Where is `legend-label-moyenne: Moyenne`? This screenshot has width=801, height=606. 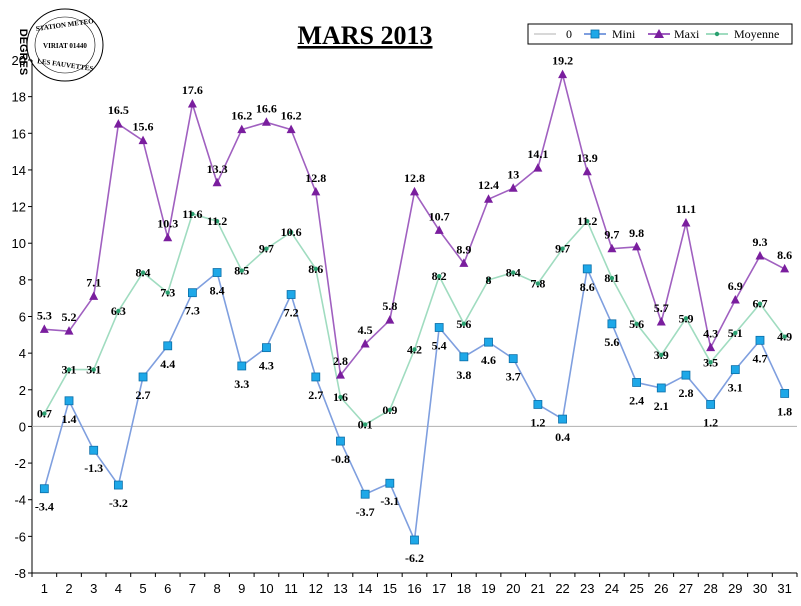 legend-label-moyenne: Moyenne is located at coordinates (756, 34).